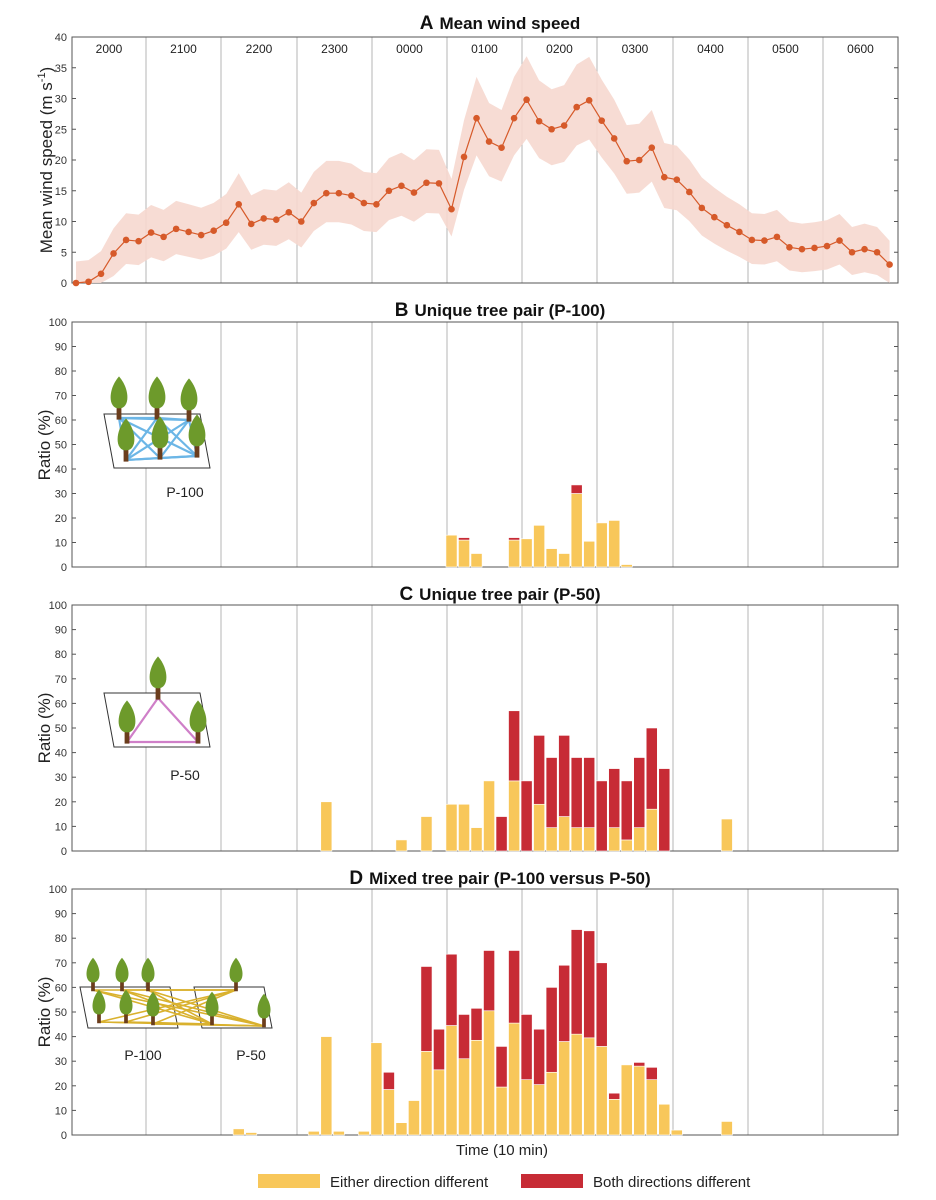  Describe the element at coordinates (44, 728) in the screenshot. I see `panel-c-ylabel: Ratio (%)` at that location.